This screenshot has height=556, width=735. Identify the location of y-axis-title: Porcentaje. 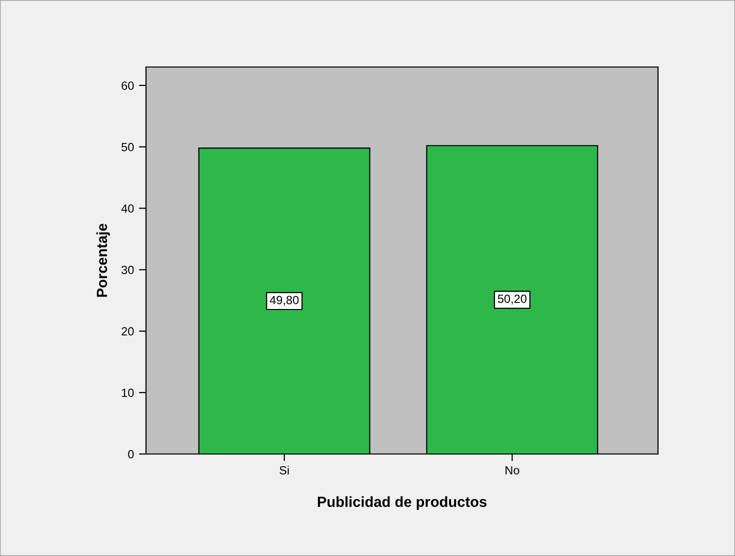
(103, 260).